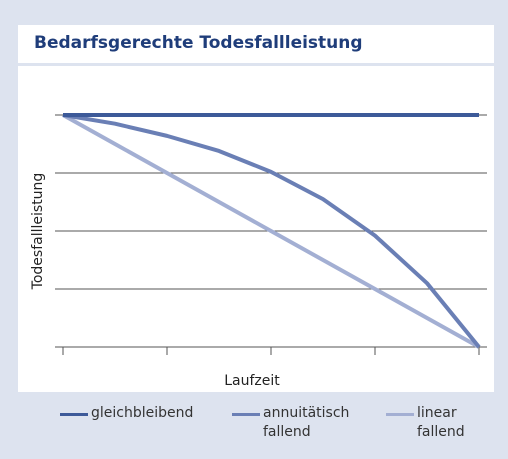  Describe the element at coordinates (142, 413) in the screenshot. I see `legend-label: gleichbleibend` at that location.